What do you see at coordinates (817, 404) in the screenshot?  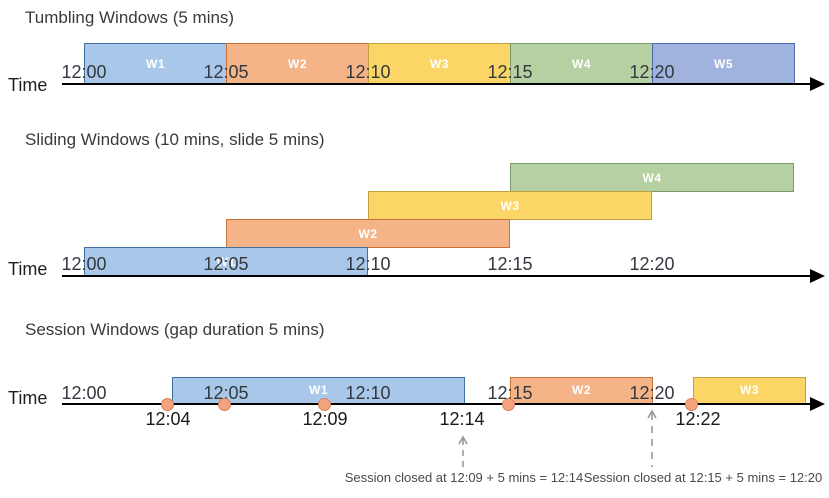 I see `session-axis-arrow-icon` at bounding box center [817, 404].